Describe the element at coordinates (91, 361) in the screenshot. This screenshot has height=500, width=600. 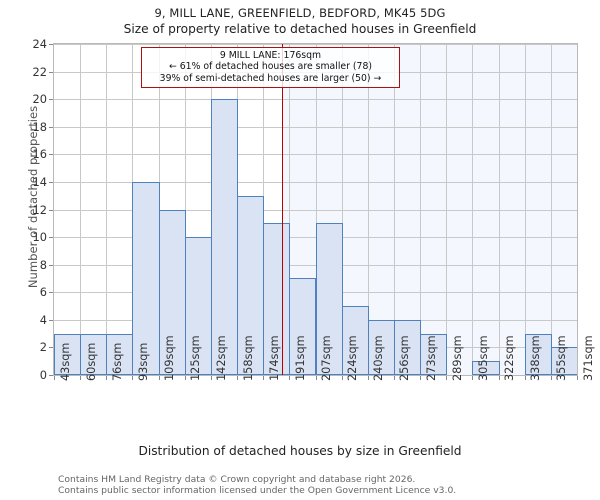
I see `x-tick-label: 60sqm` at that location.